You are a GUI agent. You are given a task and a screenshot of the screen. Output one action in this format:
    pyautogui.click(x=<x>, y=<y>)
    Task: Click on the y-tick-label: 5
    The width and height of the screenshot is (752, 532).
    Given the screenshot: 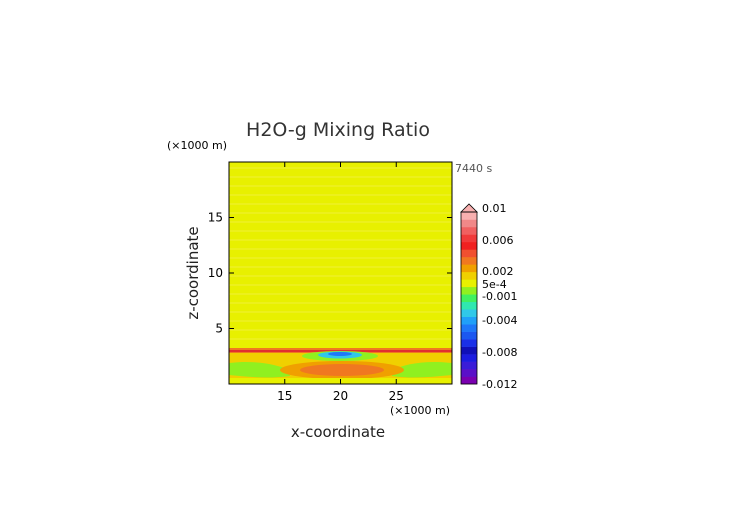 What is the action you would take?
    pyautogui.click(x=219, y=329)
    